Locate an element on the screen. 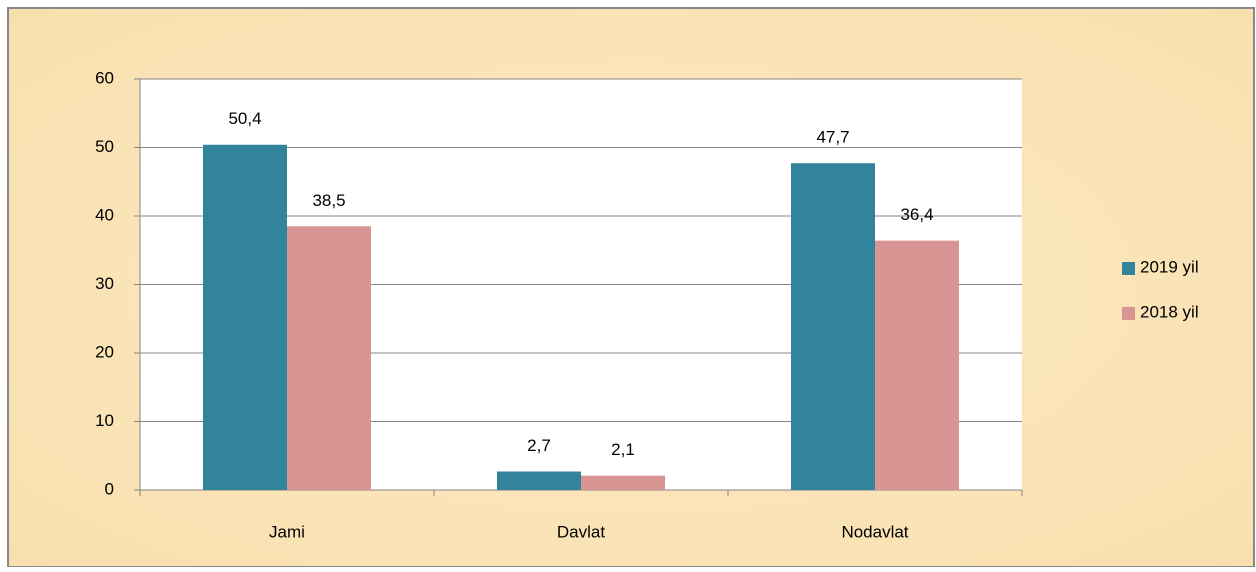 This screenshot has height=572, width=1256. y-tick-label: 0 is located at coordinates (109, 488).